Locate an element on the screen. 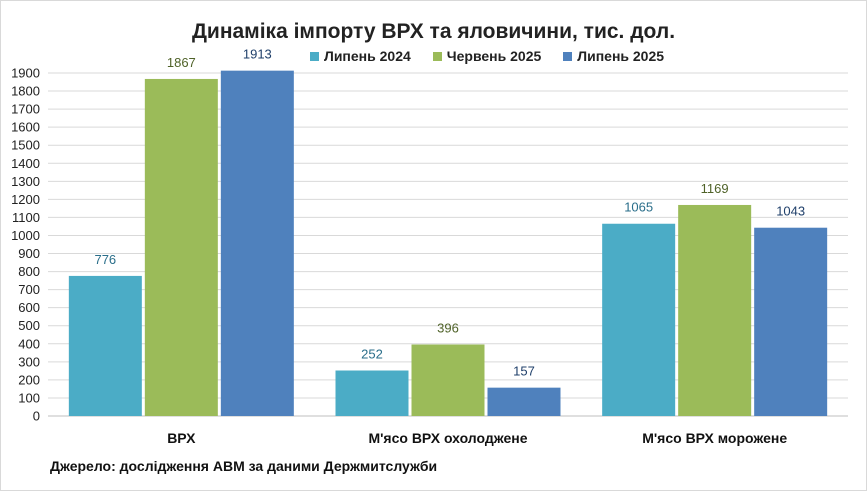 The width and height of the screenshot is (867, 491). data-label: 776 is located at coordinates (105, 259).